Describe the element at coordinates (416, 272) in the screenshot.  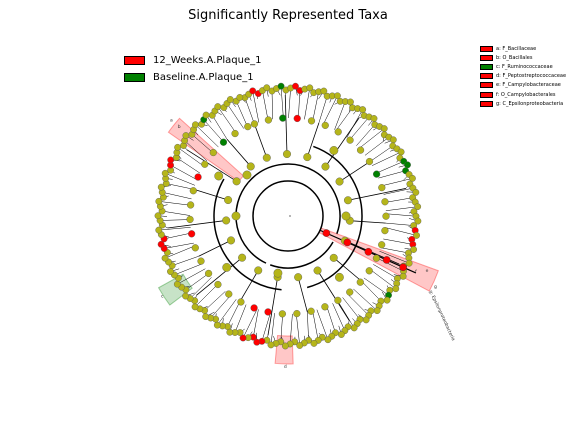
I see `shade-label-f: f` at that location.